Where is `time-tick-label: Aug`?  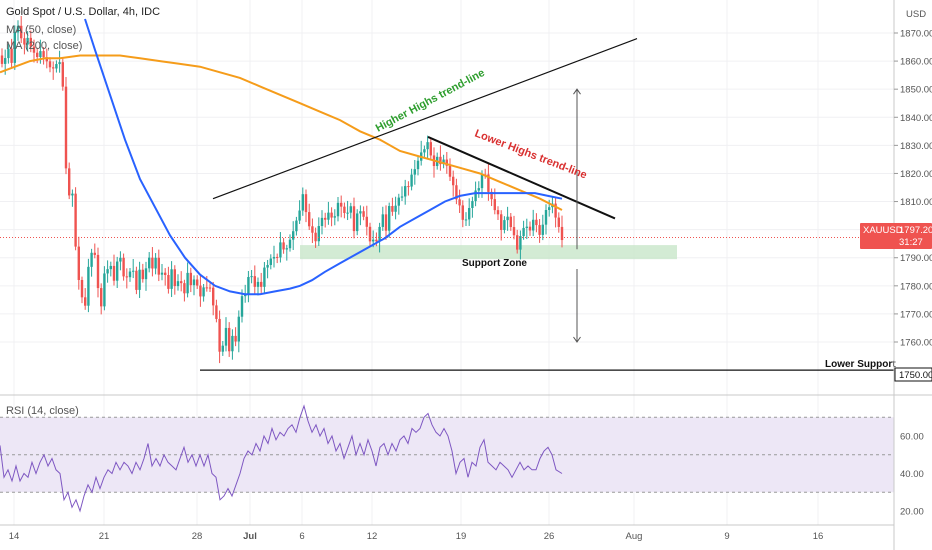 time-tick-label: Aug is located at coordinates (634, 536).